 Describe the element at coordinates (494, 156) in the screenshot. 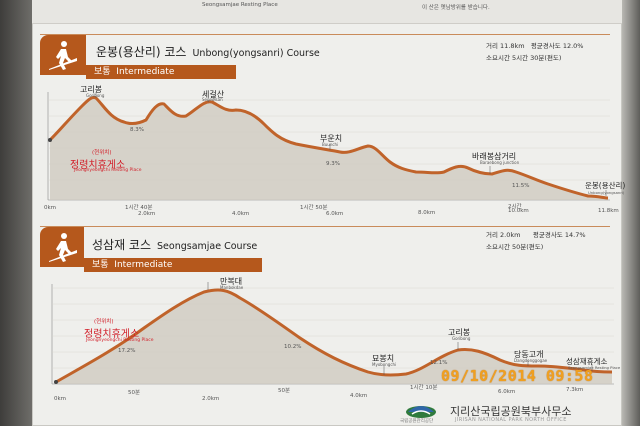

I see `course1-peak-baraebong: 바래봉삼거리` at that location.